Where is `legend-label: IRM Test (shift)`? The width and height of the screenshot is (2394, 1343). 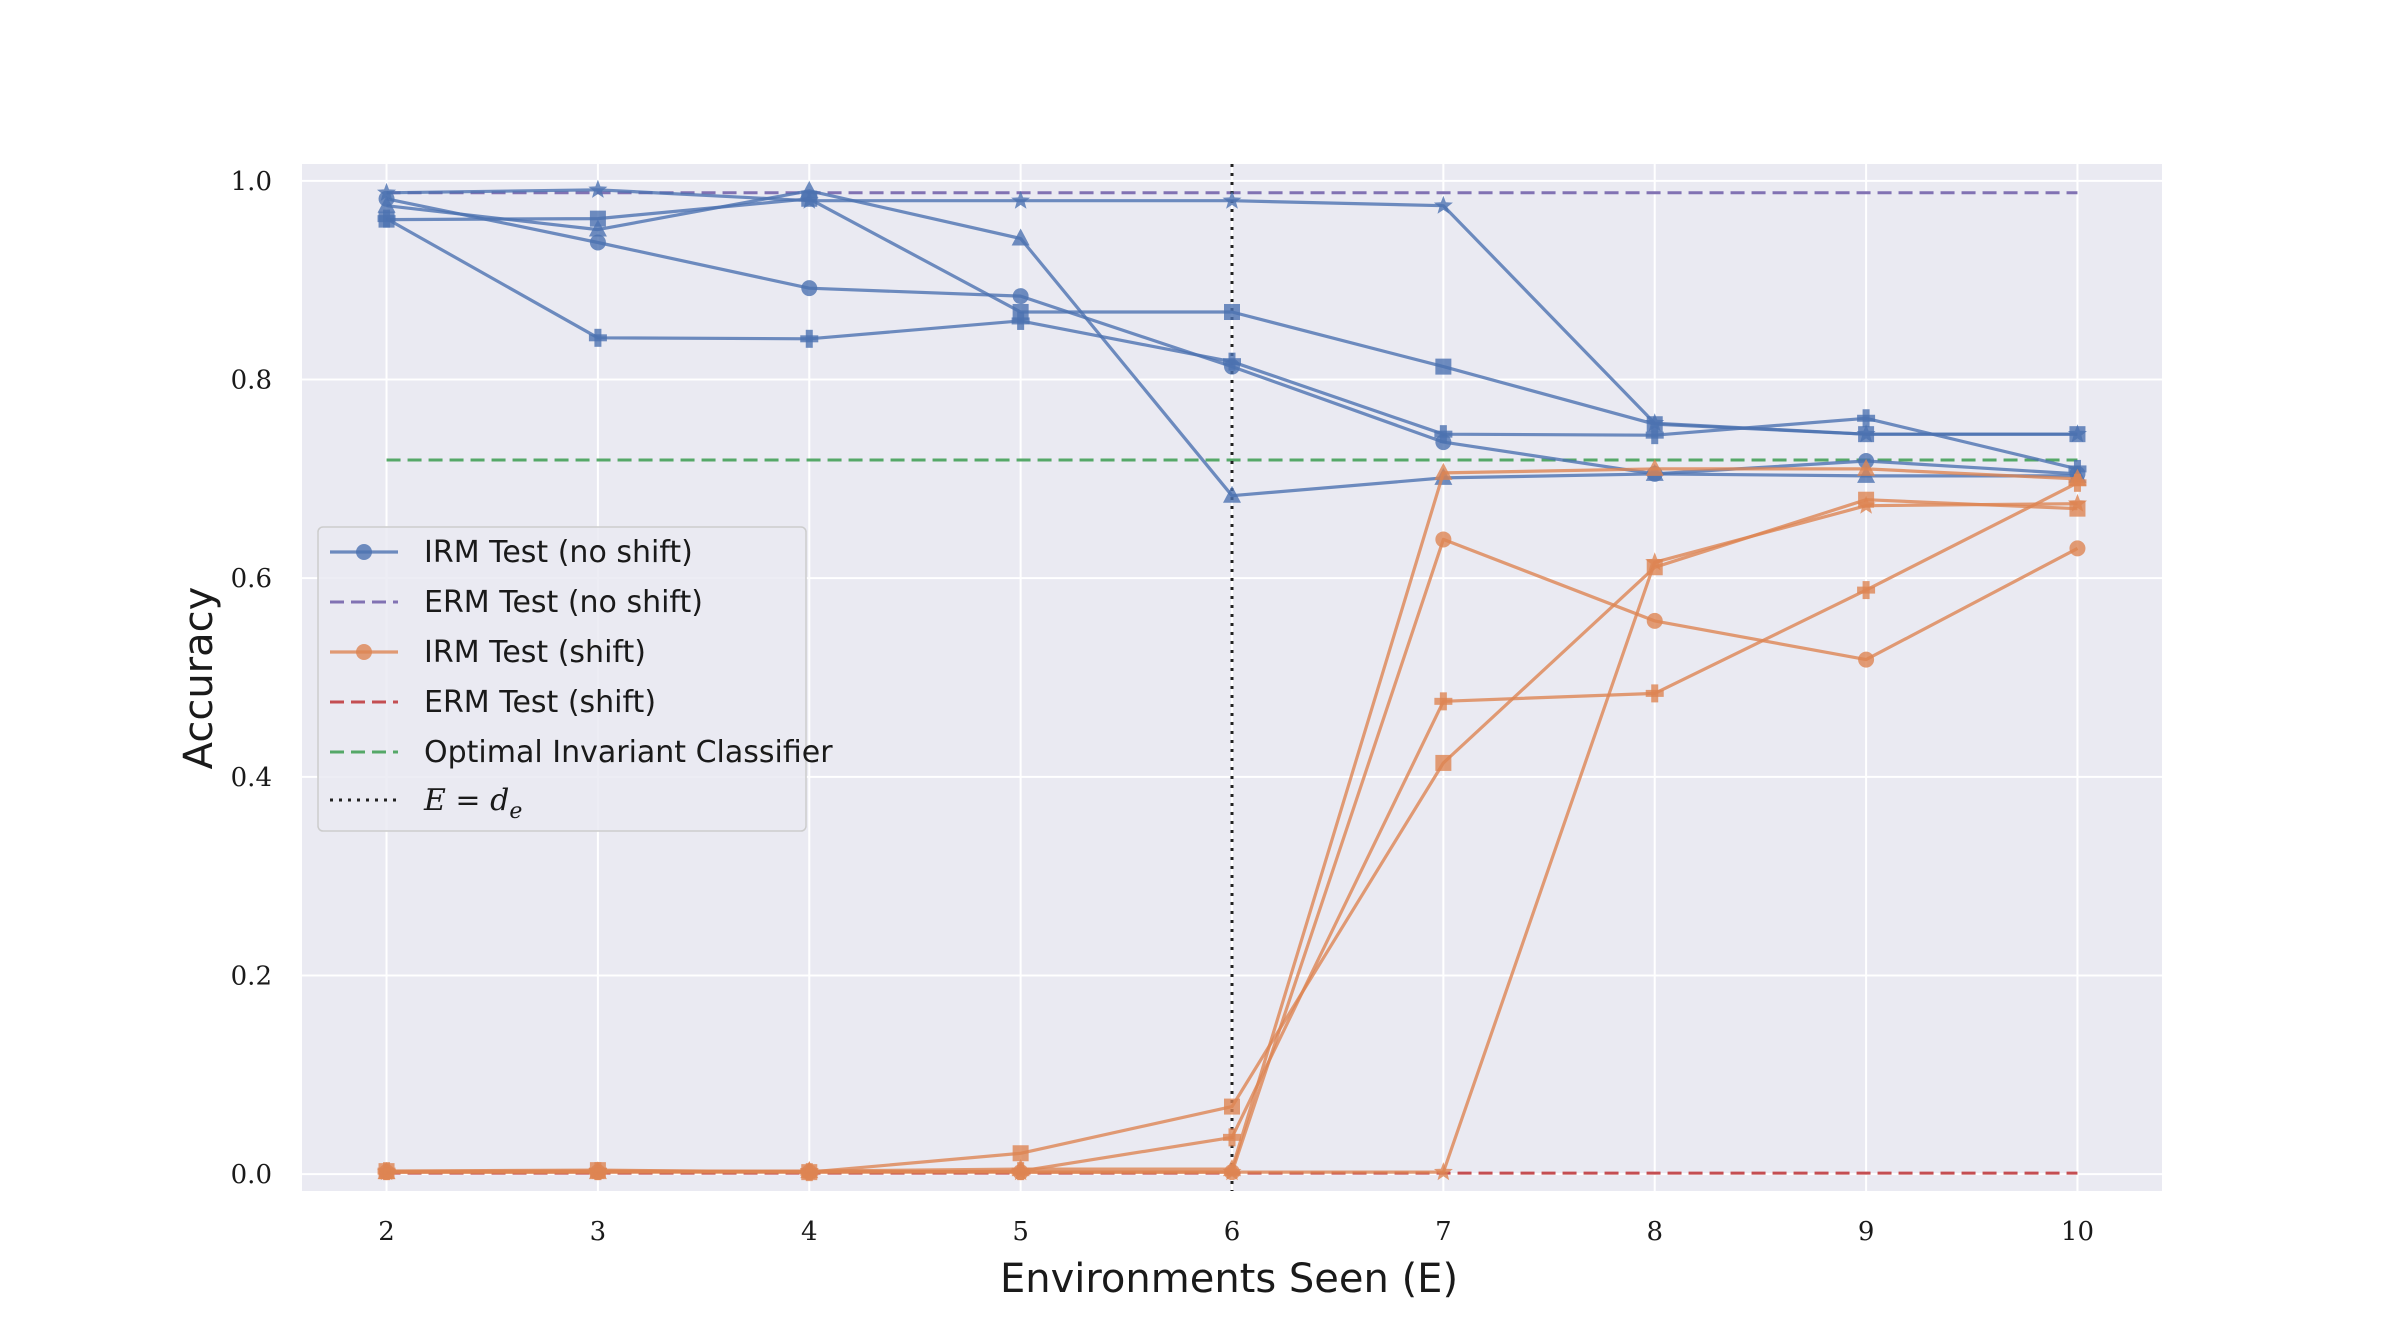
legend-label: IRM Test (shift) is located at coordinates (535, 652).